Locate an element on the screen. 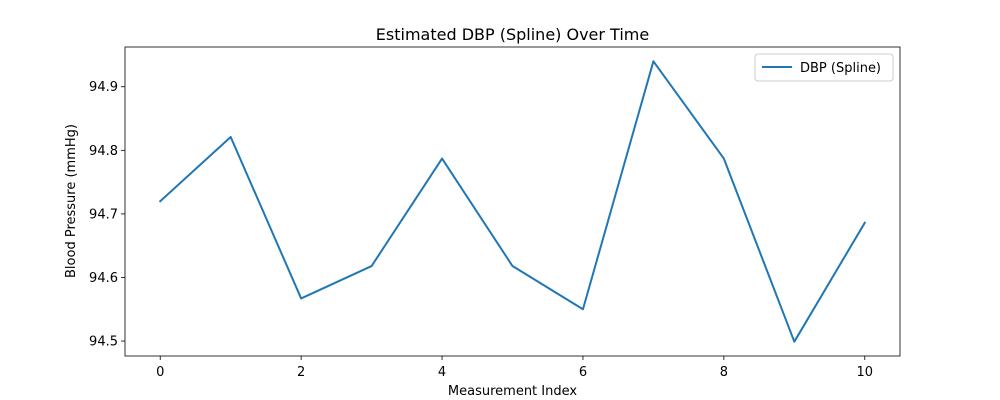 This screenshot has height=400, width=1000. y-axis: 94.5 94.6 94.7 94.8 94.9 is located at coordinates (107, 215).